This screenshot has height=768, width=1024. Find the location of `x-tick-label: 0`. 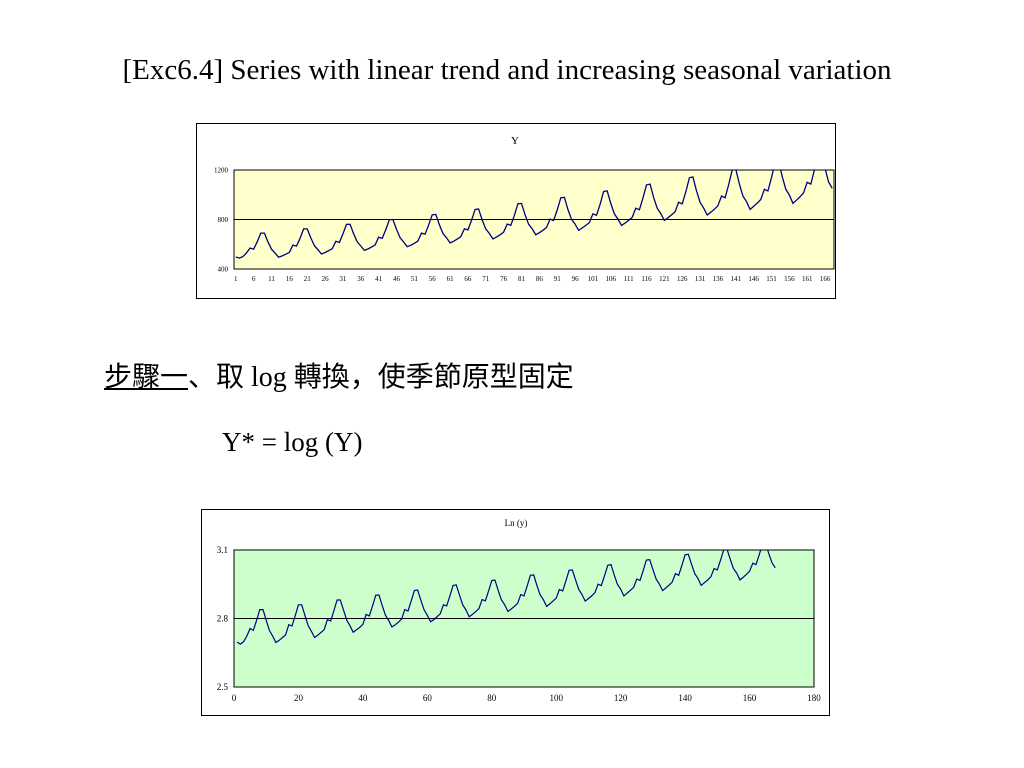

x-tick-label: 0 is located at coordinates (234, 698).